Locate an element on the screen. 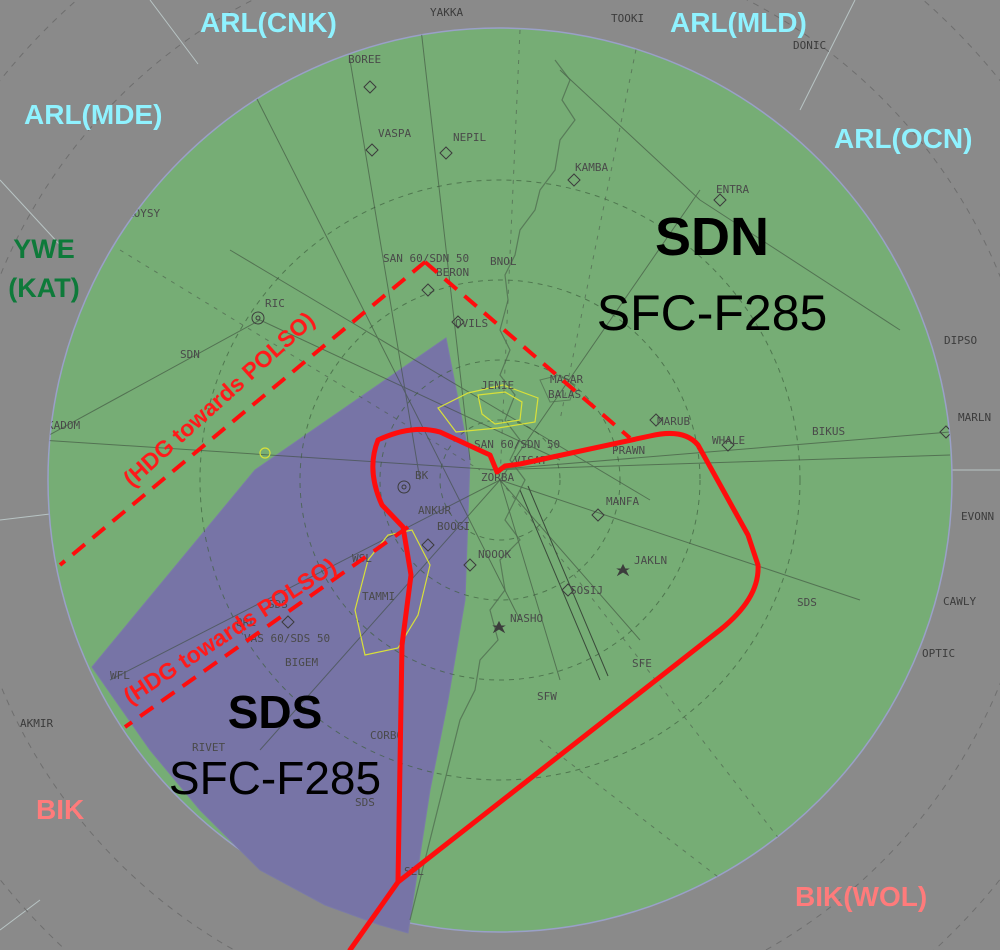  neighbor-arl-ocn: ARL(OCN) is located at coordinates (903, 138).